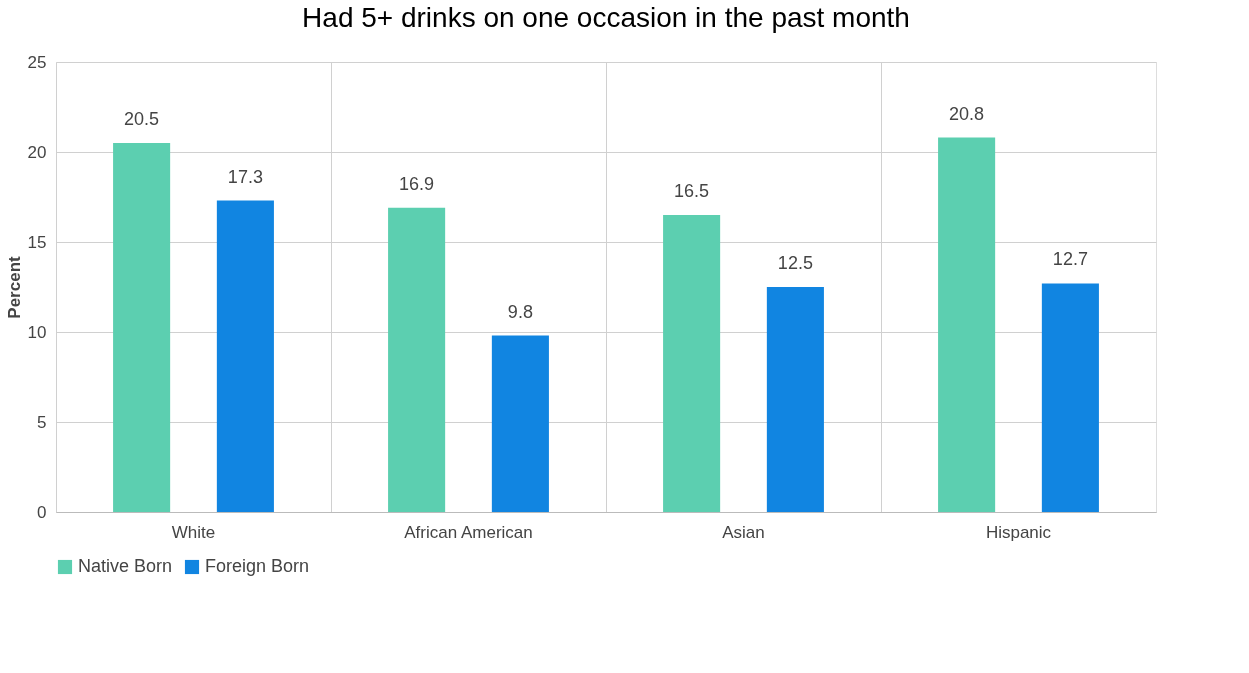  I want to click on y-tick-label: 0, so click(42, 512).